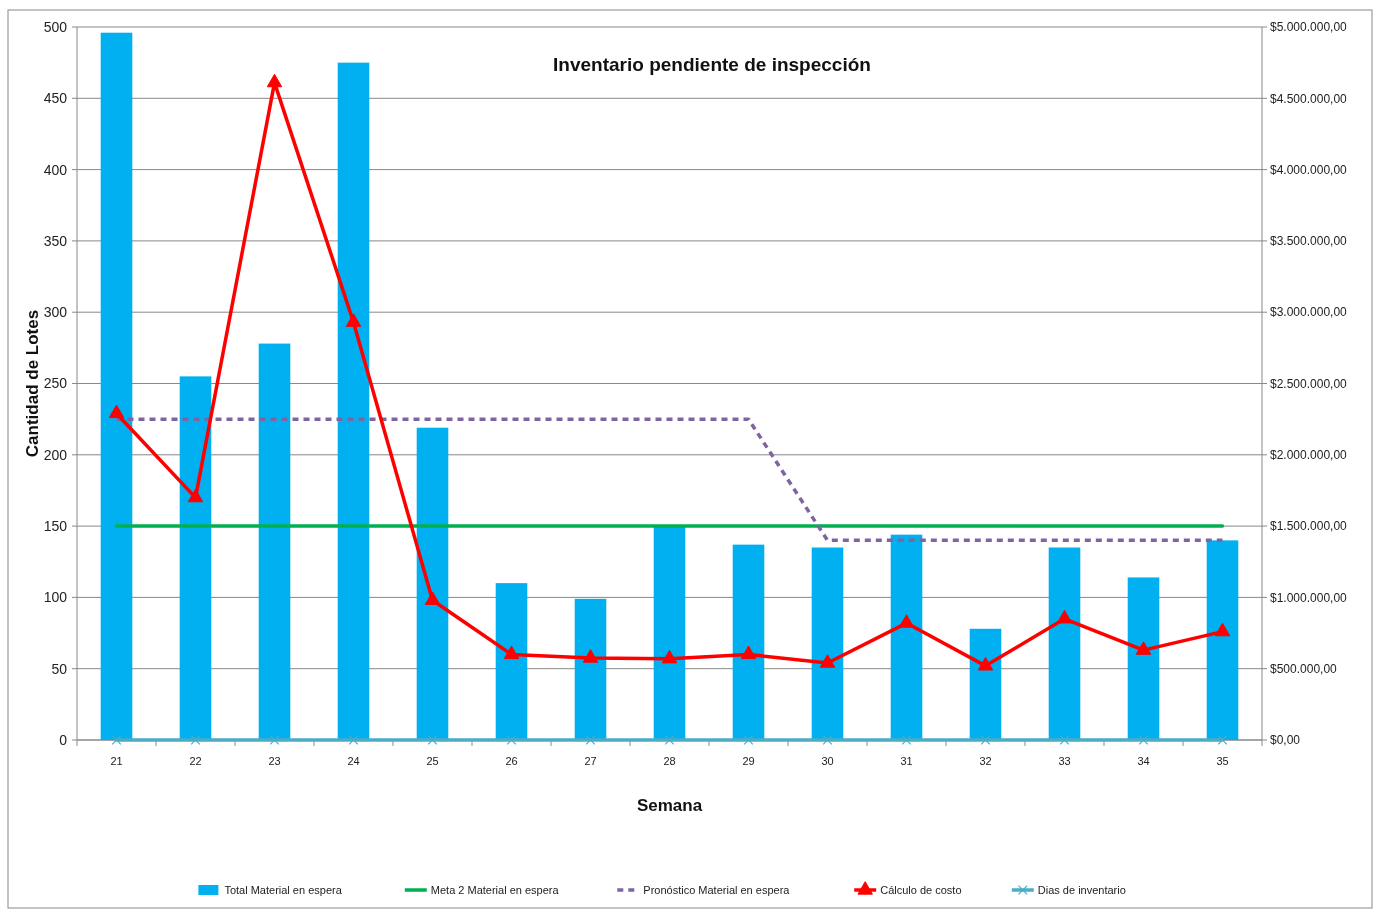  Describe the element at coordinates (1309, 27) in the screenshot. I see `y2-tick-label: $5.000.000,00` at that location.